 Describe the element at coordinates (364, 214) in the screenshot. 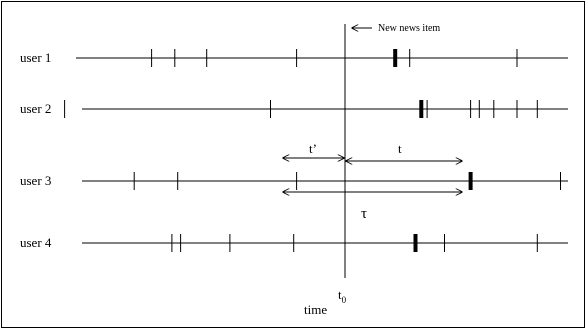

I see `tau-label: τ` at that location.